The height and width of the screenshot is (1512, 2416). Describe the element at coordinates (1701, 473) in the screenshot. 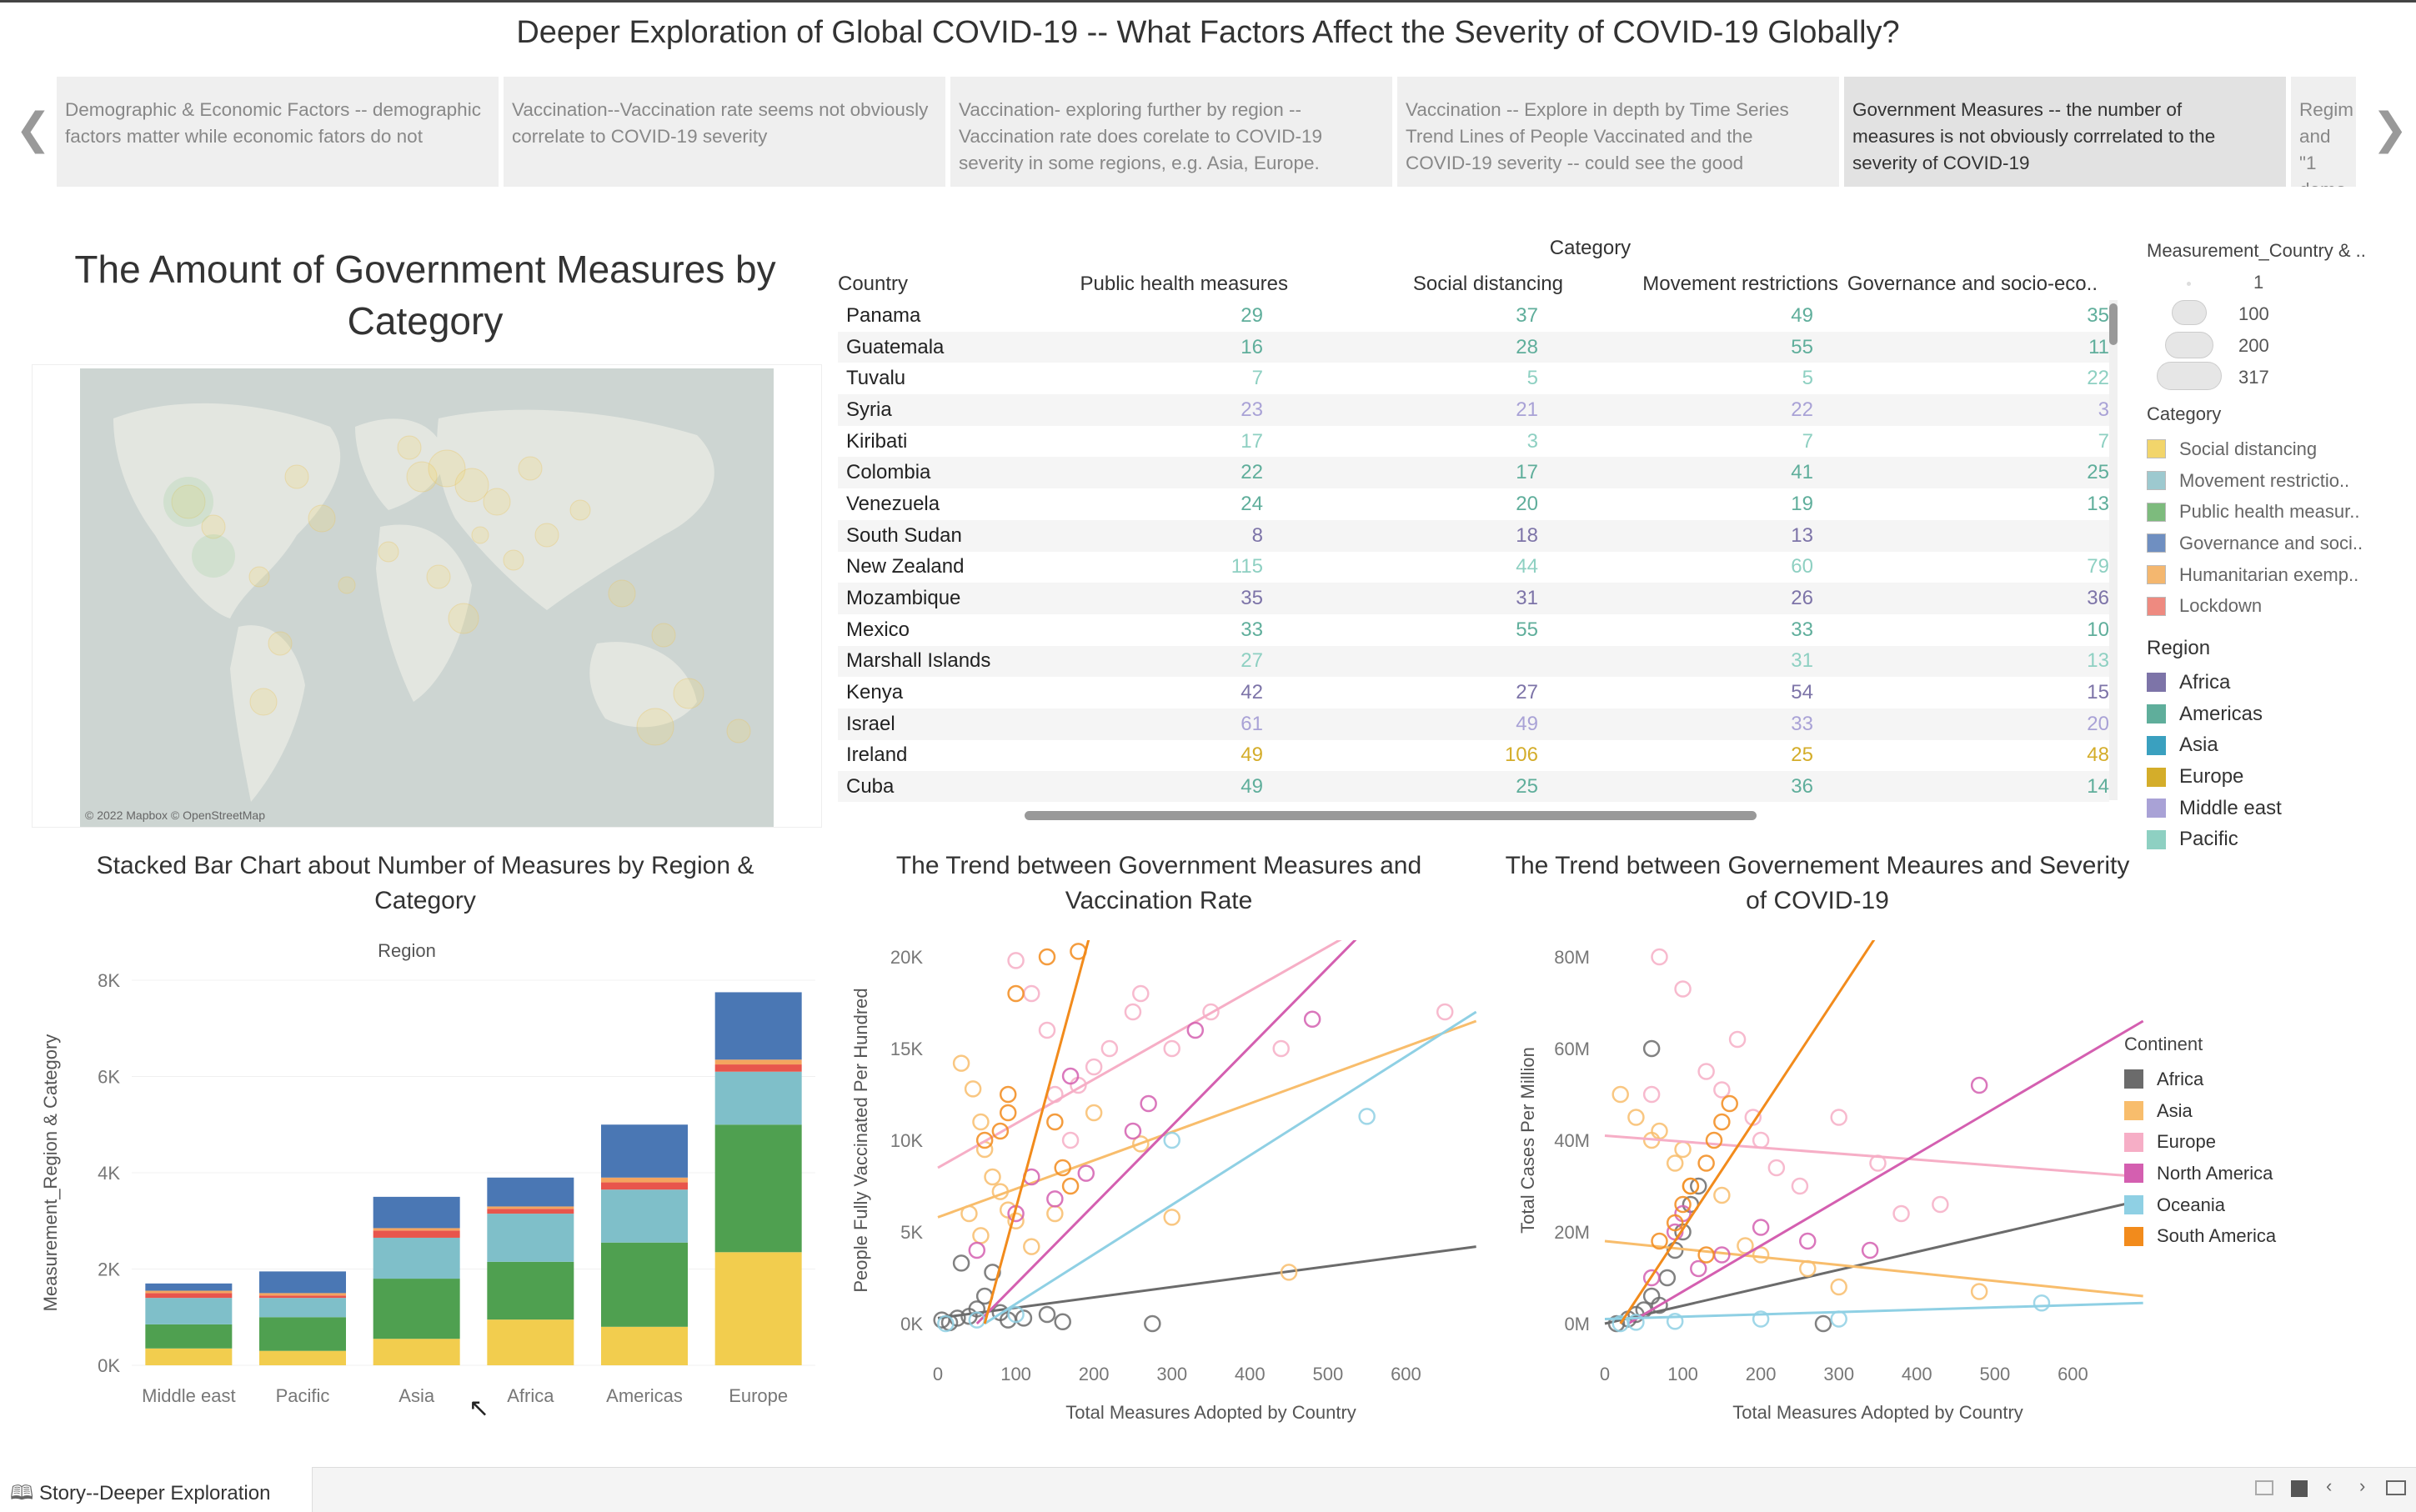

I see `value-cell: 41` at that location.